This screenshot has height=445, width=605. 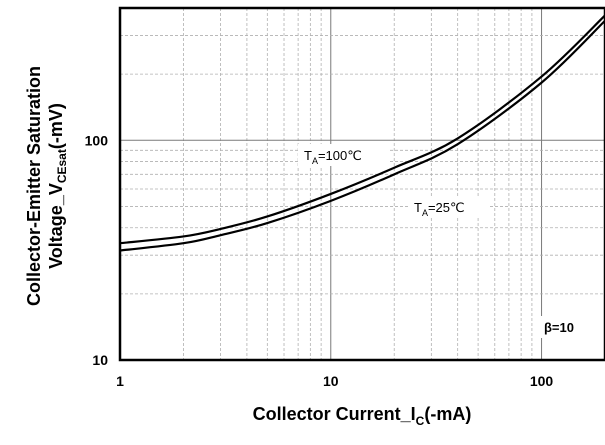 I want to click on y-axis-title-line2-main: Voltage_V, so click(x=56, y=226).